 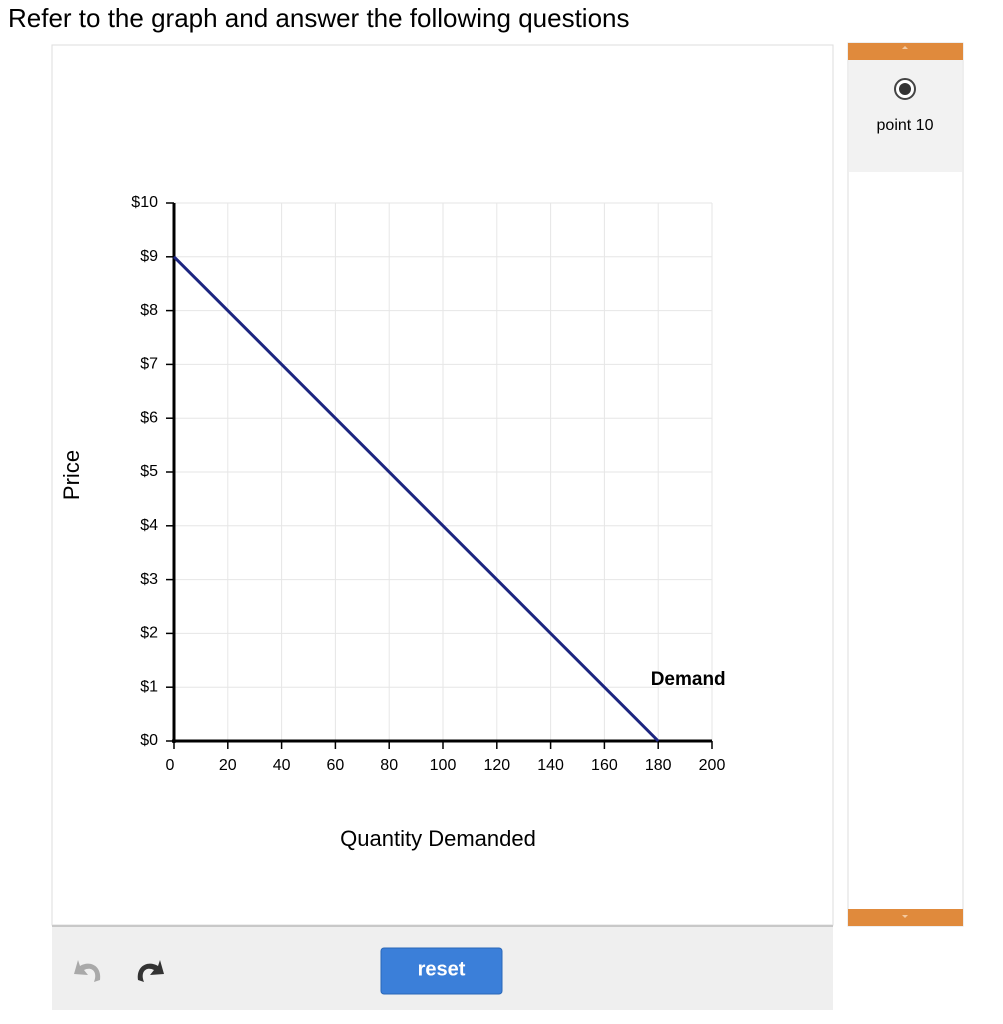 I want to click on reset-label: reset, so click(x=442, y=969).